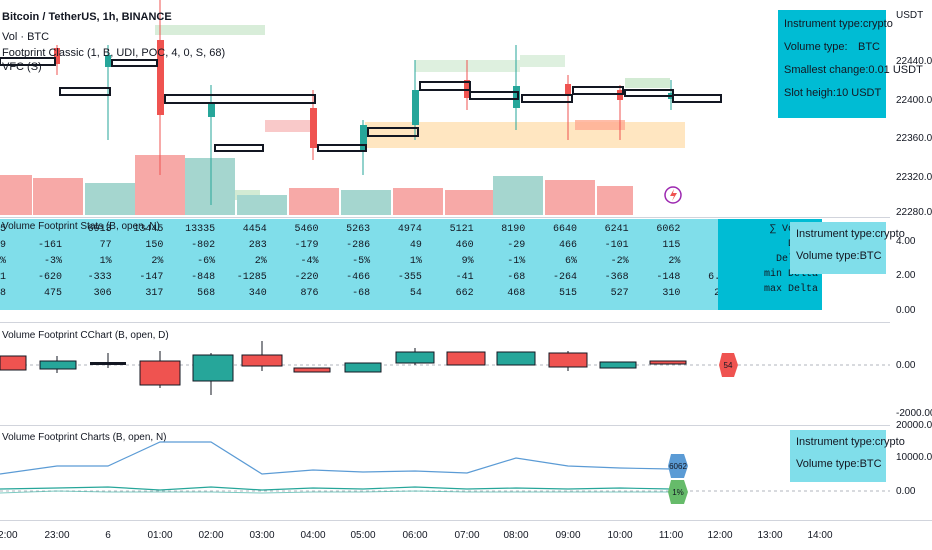 This screenshot has width=932, height=550. I want to click on stats-cell: 150, so click(154, 245).